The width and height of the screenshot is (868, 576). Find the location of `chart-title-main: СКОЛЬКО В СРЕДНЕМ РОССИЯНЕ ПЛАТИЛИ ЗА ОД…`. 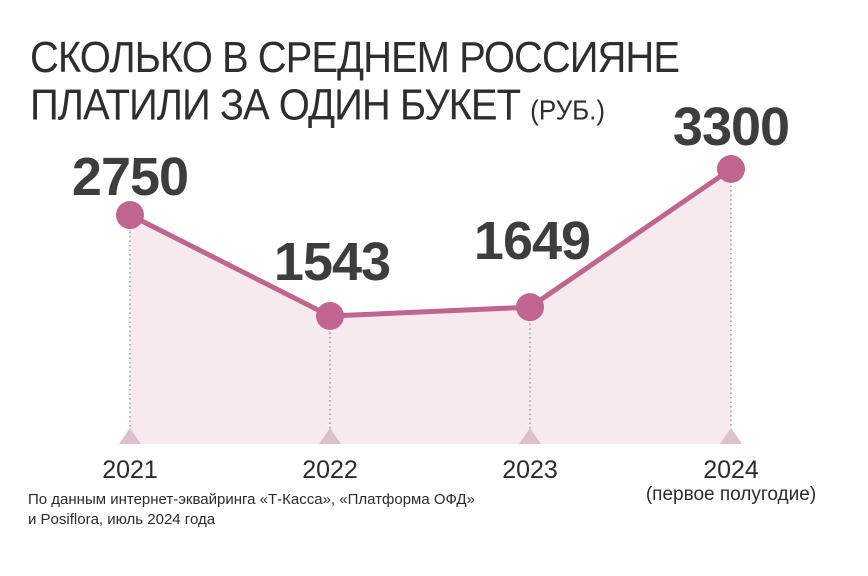

chart-title-main: СКОЛЬКО В СРЕДНЕМ РОССИЯНЕ ПЛАТИЛИ ЗА ОД… is located at coordinates (355, 82).